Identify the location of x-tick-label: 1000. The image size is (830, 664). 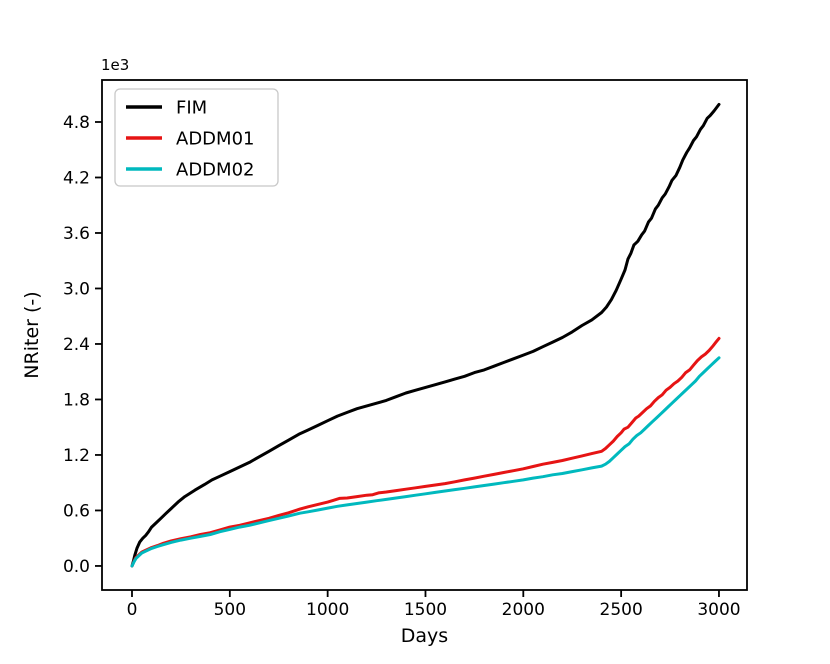
(327, 610).